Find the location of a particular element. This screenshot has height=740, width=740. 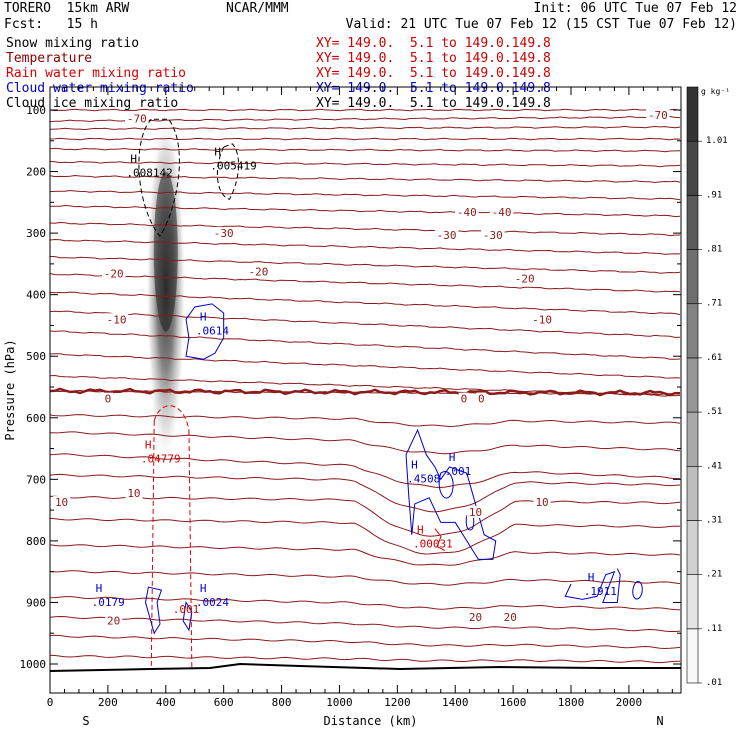

colorbar-label: .51 is located at coordinates (714, 412).